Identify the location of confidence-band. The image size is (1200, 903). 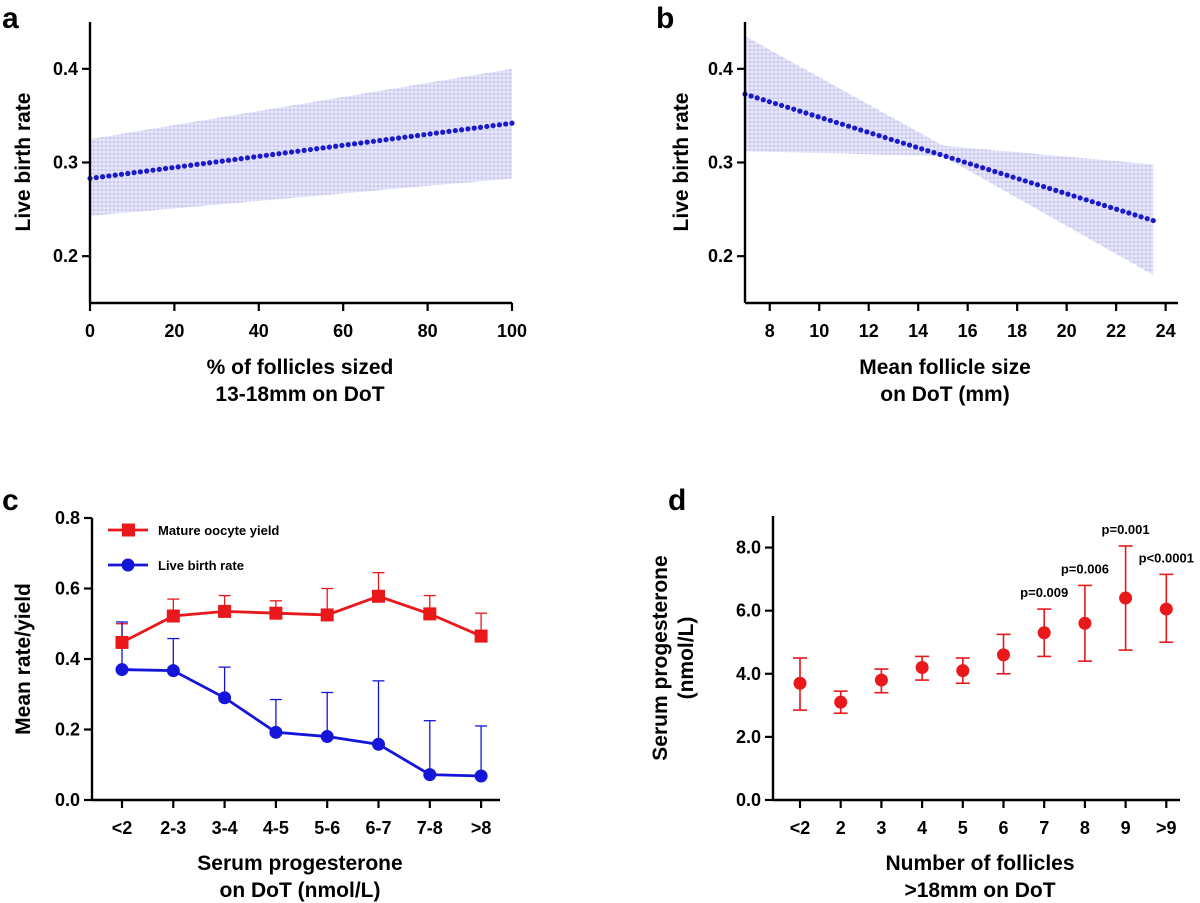
(301, 142).